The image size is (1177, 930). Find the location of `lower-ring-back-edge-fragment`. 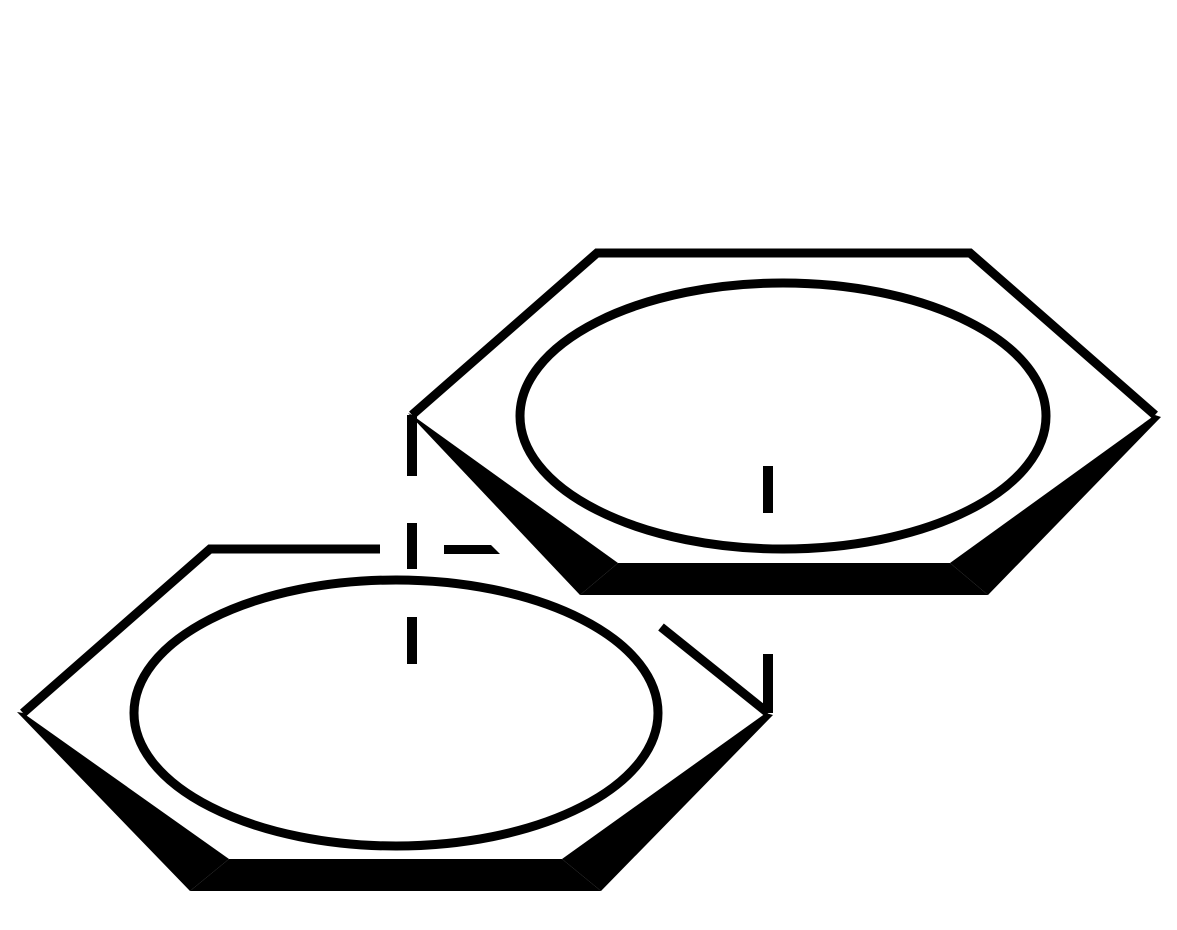

lower-ring-back-edge-fragment is located at coordinates (472, 549).